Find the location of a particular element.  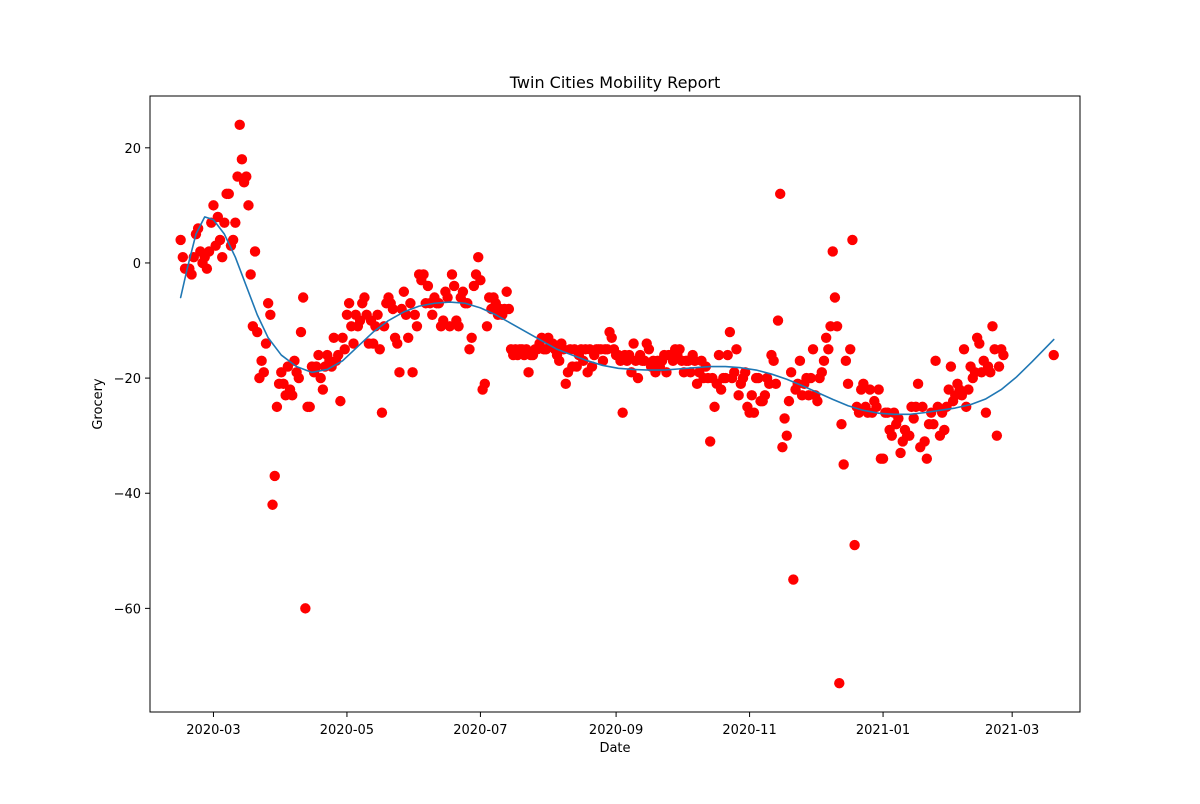

y-axis-label: Grocery is located at coordinates (98, 404).